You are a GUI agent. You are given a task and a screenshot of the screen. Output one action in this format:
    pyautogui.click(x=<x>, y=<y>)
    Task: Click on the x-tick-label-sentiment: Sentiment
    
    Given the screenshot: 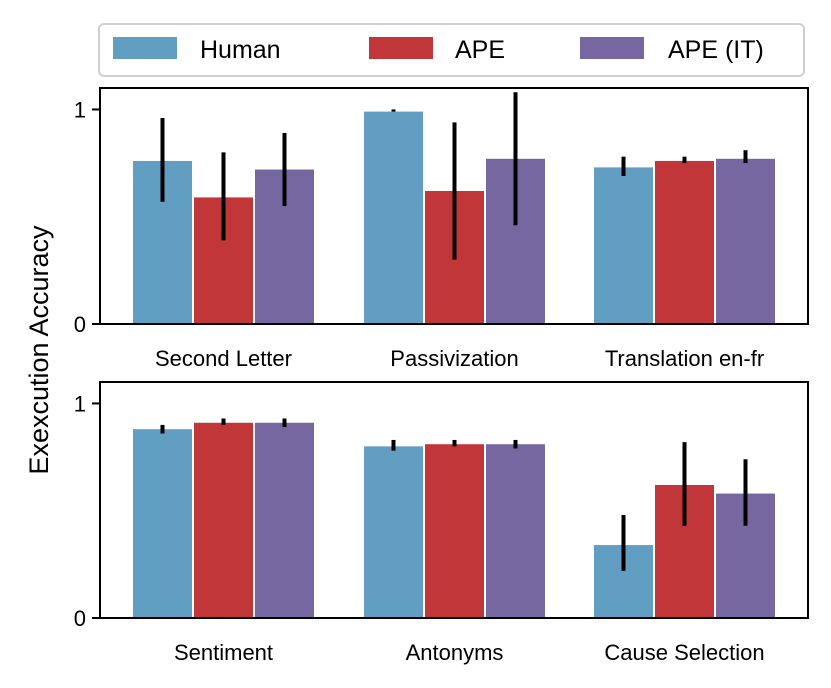 What is the action you would take?
    pyautogui.click(x=223, y=652)
    